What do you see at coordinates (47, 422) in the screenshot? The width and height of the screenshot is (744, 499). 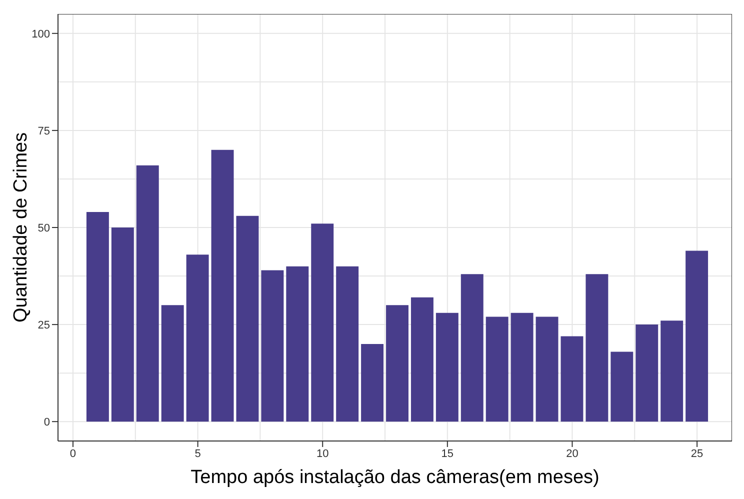 I see `y-tick-label: 0` at bounding box center [47, 422].